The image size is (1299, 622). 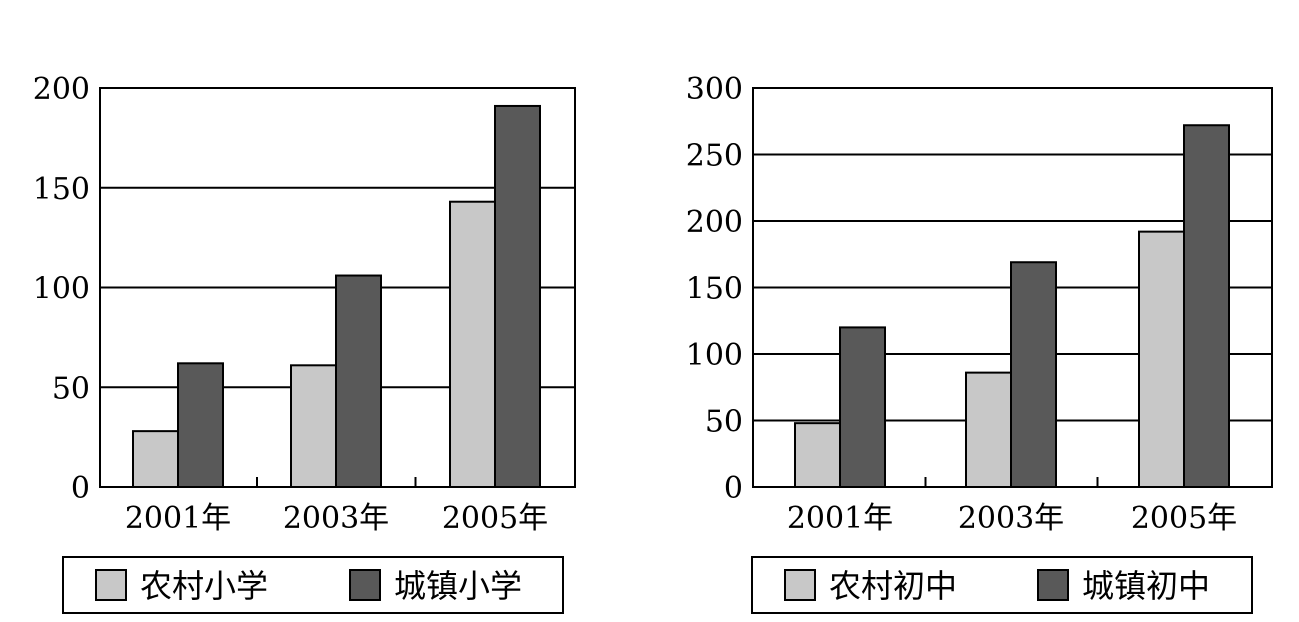 What do you see at coordinates (1206, 306) in the screenshot?
I see `bar-城镇初中-2005年` at bounding box center [1206, 306].